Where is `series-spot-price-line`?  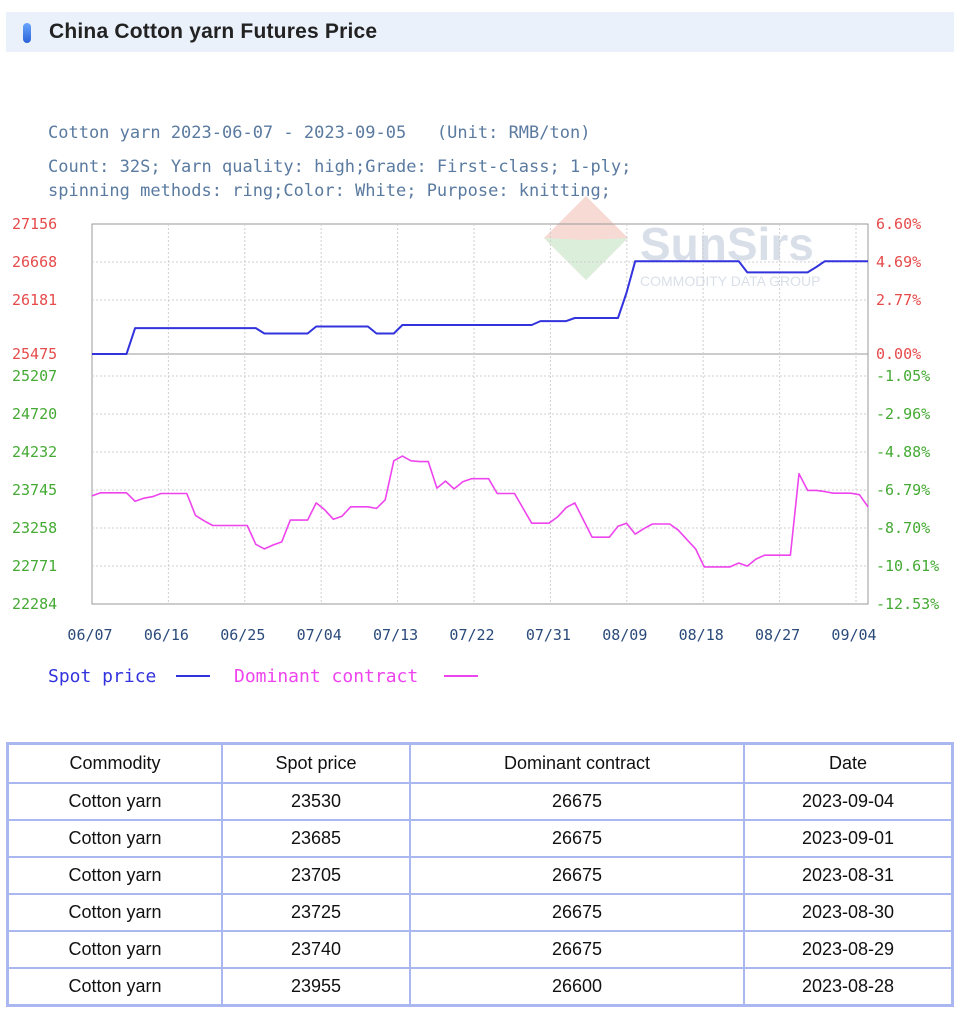
series-spot-price-line is located at coordinates (480, 307).